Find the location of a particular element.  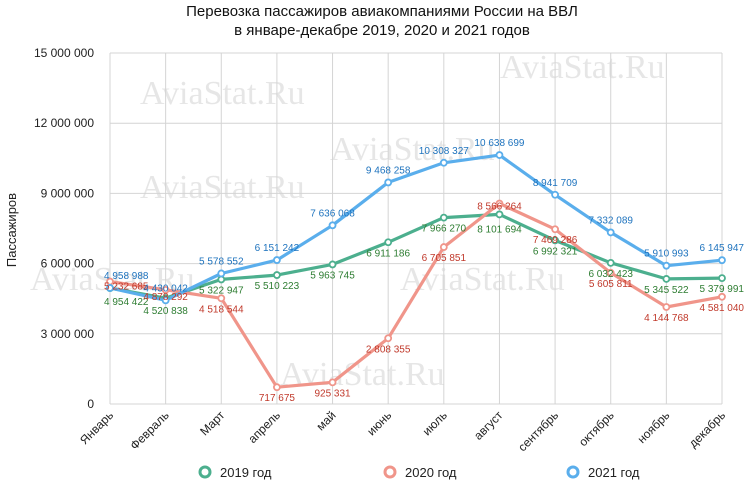

x-tick-label: июль is located at coordinates (435, 423).